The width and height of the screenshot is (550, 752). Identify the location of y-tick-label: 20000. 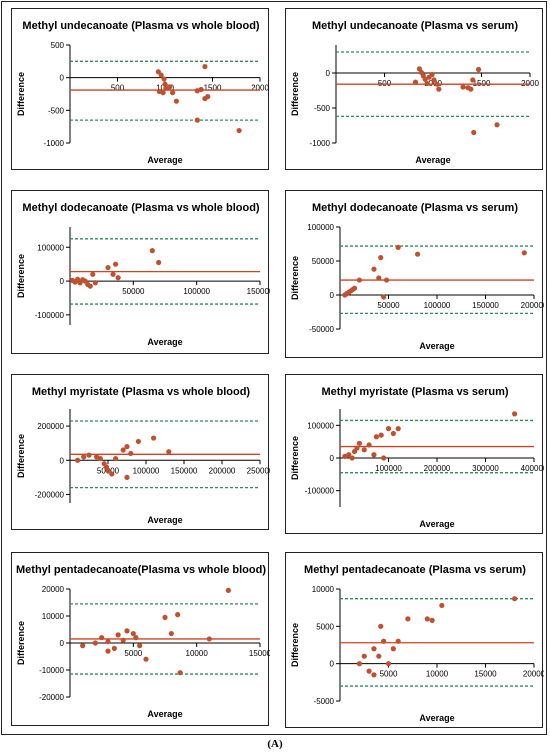
(53, 589).